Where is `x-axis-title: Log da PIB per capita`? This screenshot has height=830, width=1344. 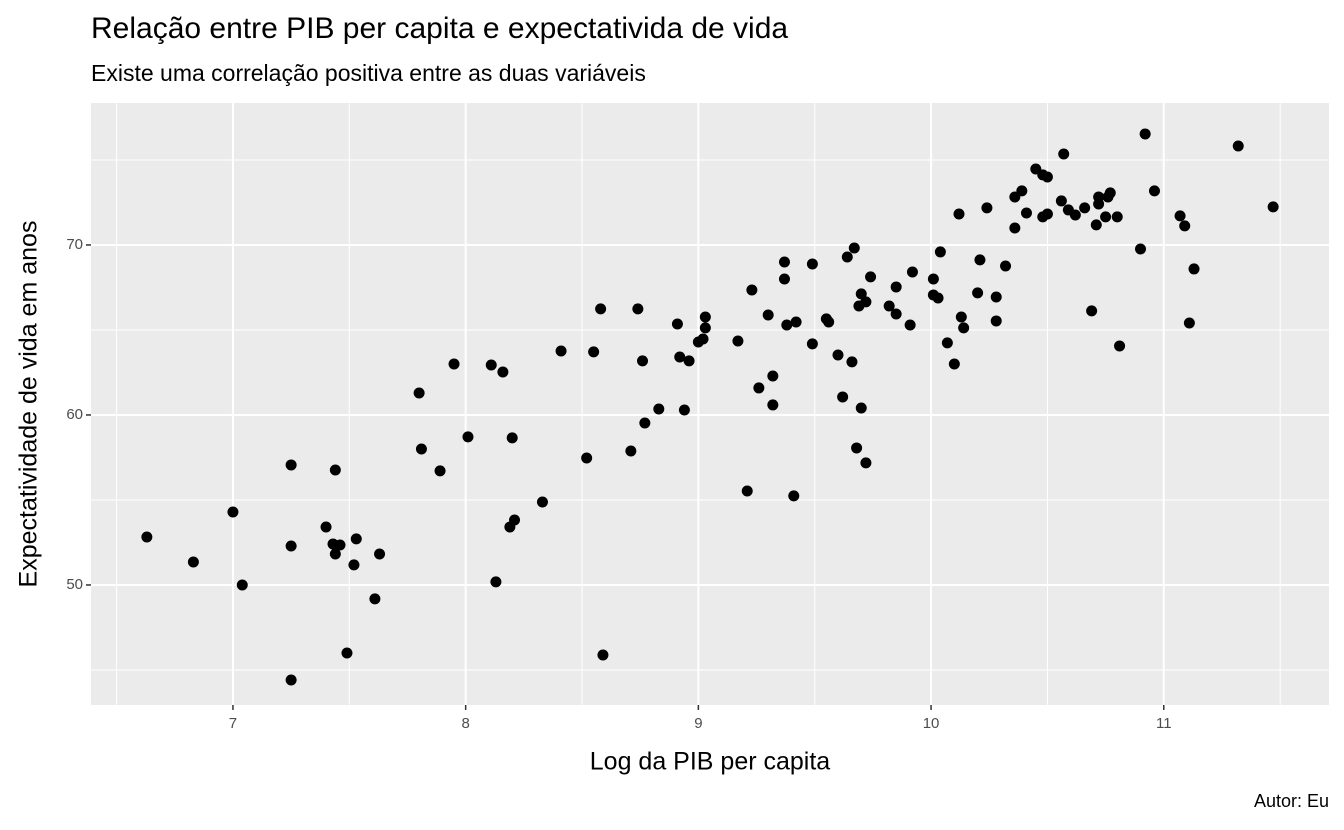
x-axis-title: Log da PIB per capita is located at coordinates (710, 762).